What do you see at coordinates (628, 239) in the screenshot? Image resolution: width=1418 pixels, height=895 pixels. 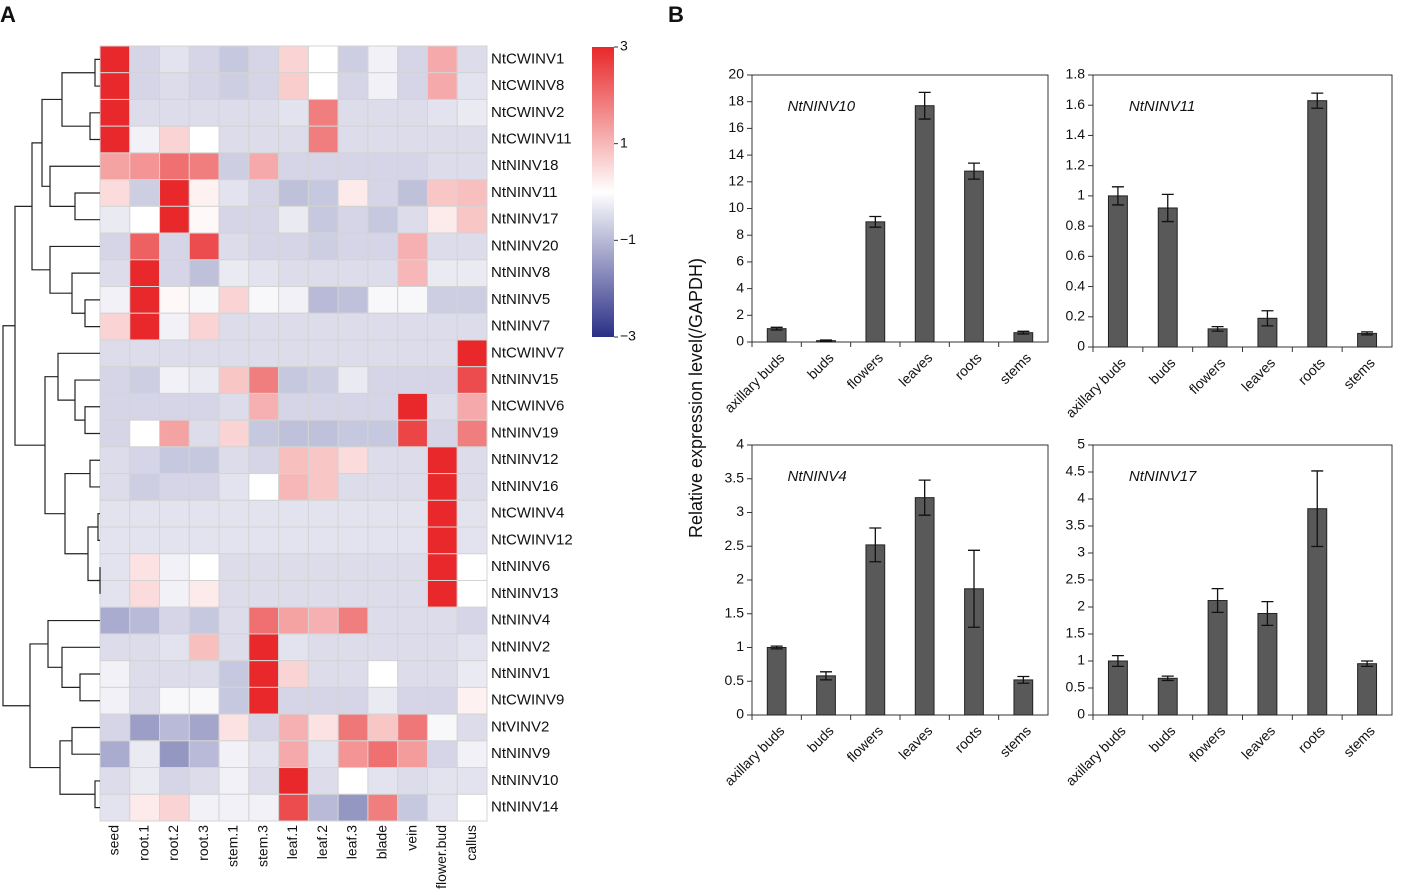 I see `colorbar-label: −1` at bounding box center [628, 239].